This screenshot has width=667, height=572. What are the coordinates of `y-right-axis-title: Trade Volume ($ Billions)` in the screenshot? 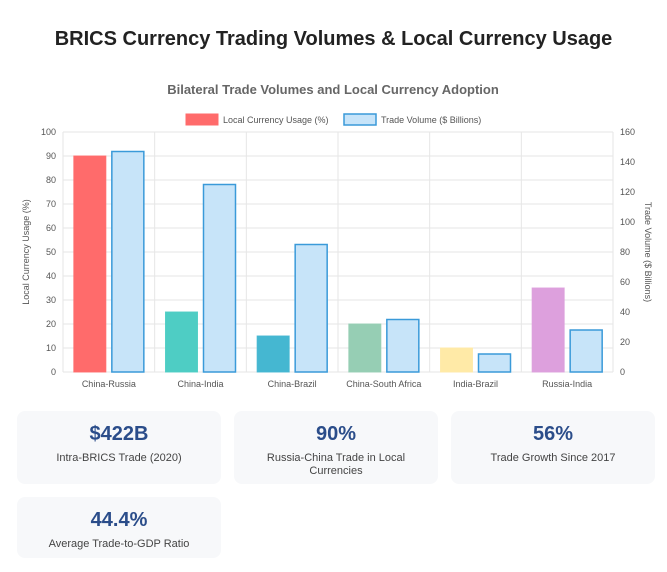 It's located at (648, 252).